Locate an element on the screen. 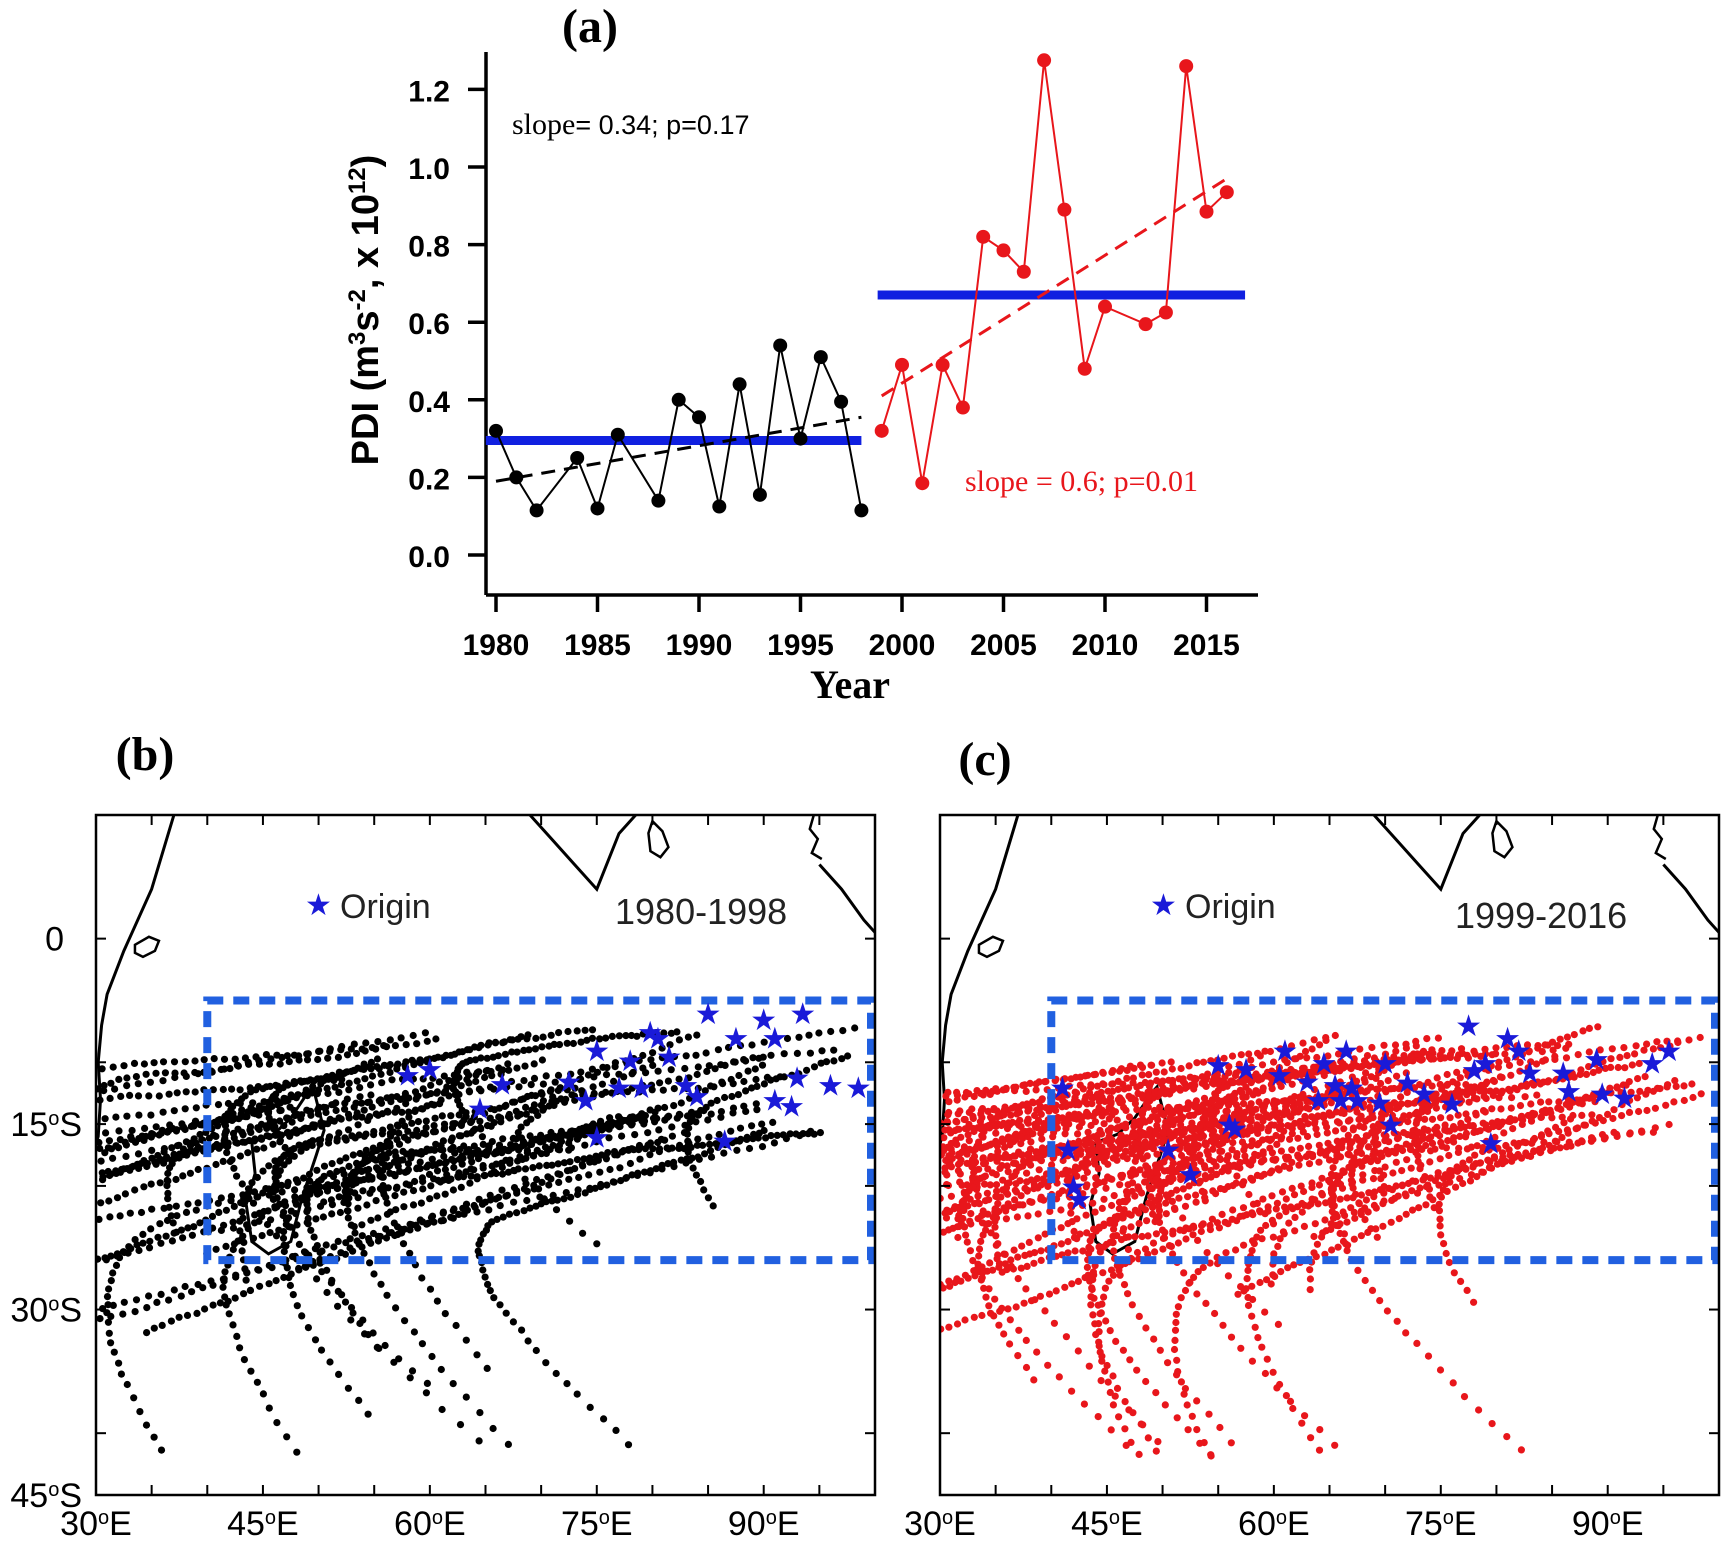  black-data-point is located at coordinates (841, 401).